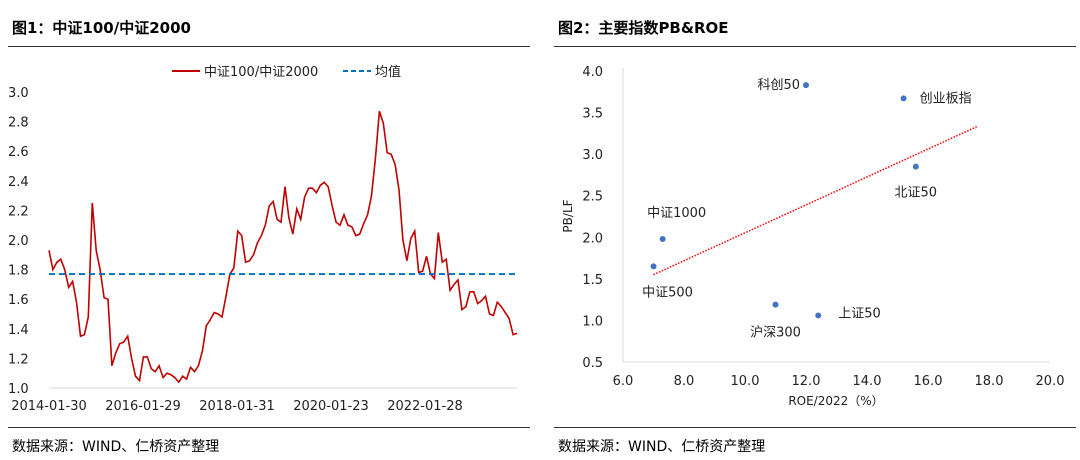 This screenshot has height=460, width=1080. Describe the element at coordinates (18, 152) in the screenshot. I see `y-tick-label: 2.6` at that location.